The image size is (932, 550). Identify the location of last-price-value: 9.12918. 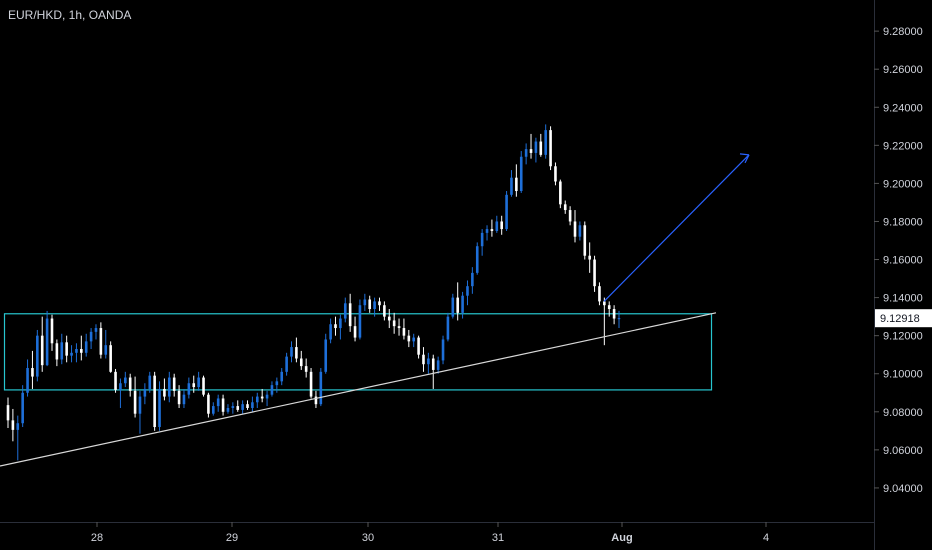
(900, 319).